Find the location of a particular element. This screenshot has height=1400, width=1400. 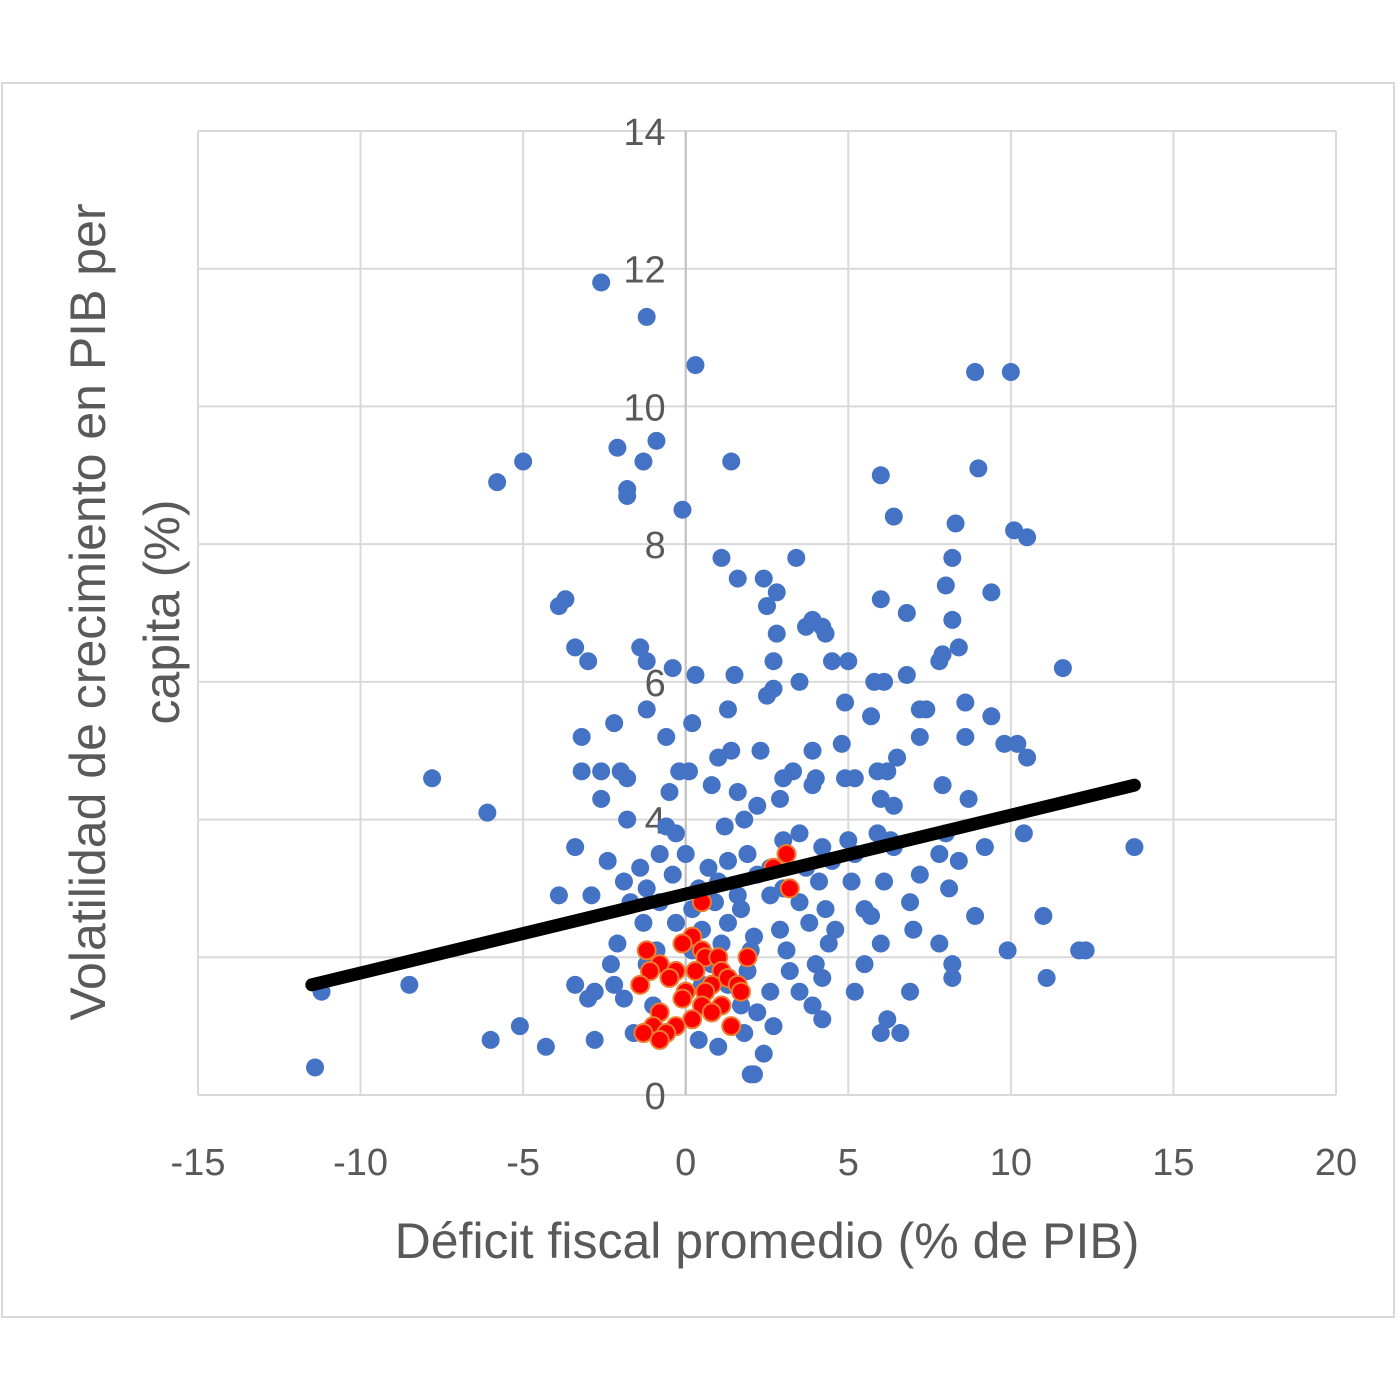

y-tick-label: 6 is located at coordinates (655, 684).